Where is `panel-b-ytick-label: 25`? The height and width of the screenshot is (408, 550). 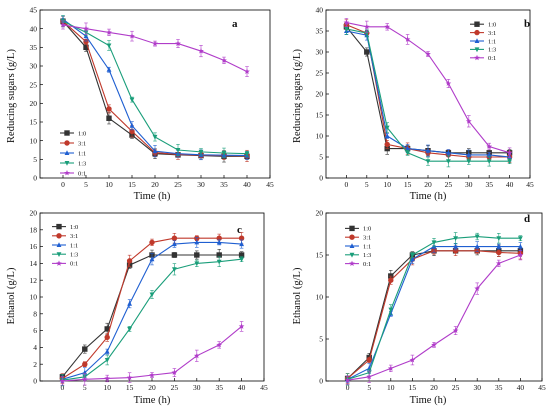
panel-b-ytick-label: 25 is located at coordinates (320, 73).